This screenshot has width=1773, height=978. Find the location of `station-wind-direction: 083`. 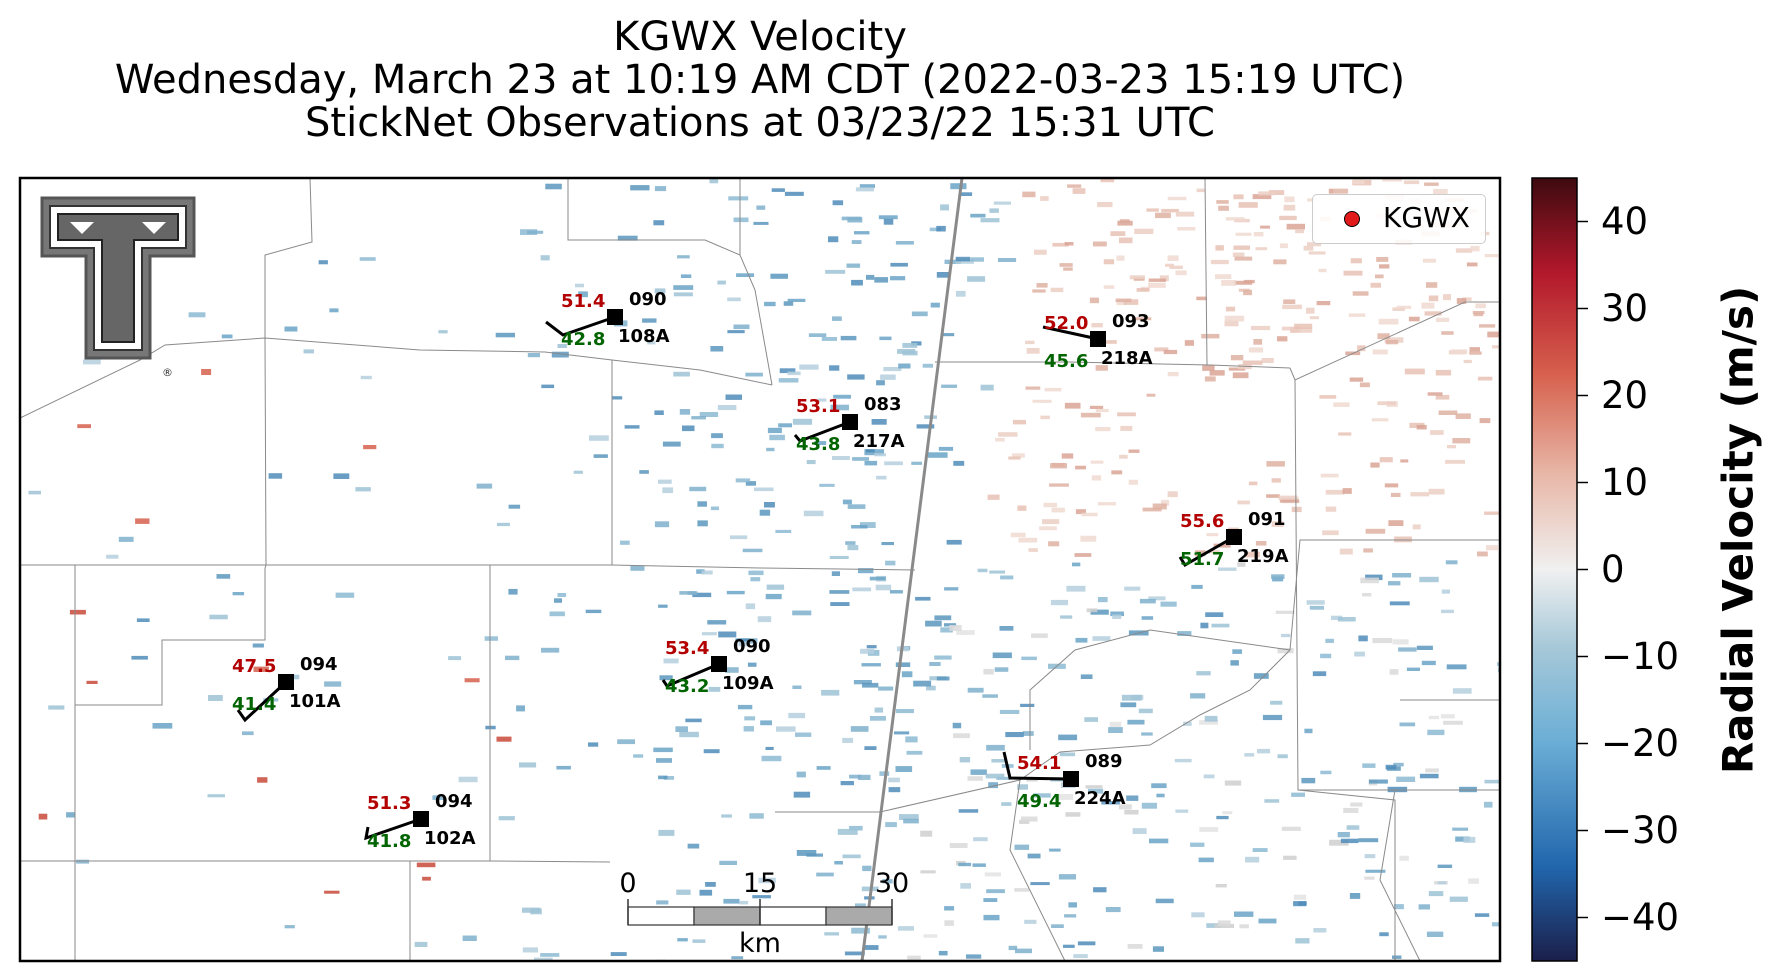

station-wind-direction: 083 is located at coordinates (883, 404).